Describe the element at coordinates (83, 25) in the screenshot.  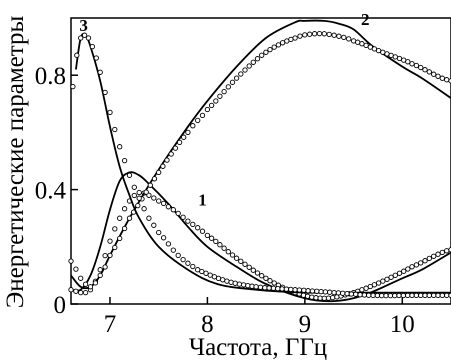
I see `curve-label-3: 3` at that location.